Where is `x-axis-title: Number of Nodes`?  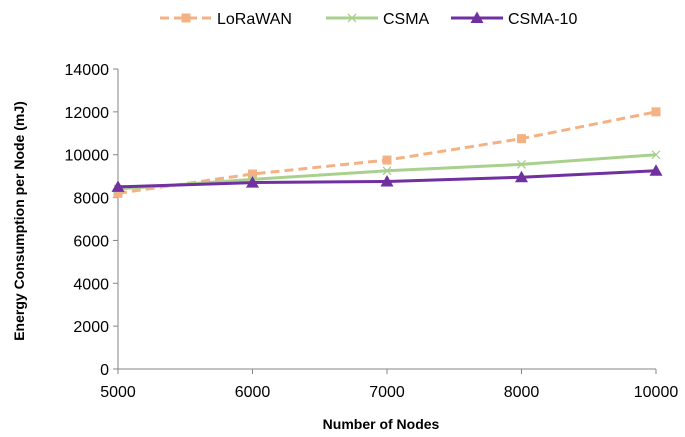 x-axis-title: Number of Nodes is located at coordinates (381, 424).